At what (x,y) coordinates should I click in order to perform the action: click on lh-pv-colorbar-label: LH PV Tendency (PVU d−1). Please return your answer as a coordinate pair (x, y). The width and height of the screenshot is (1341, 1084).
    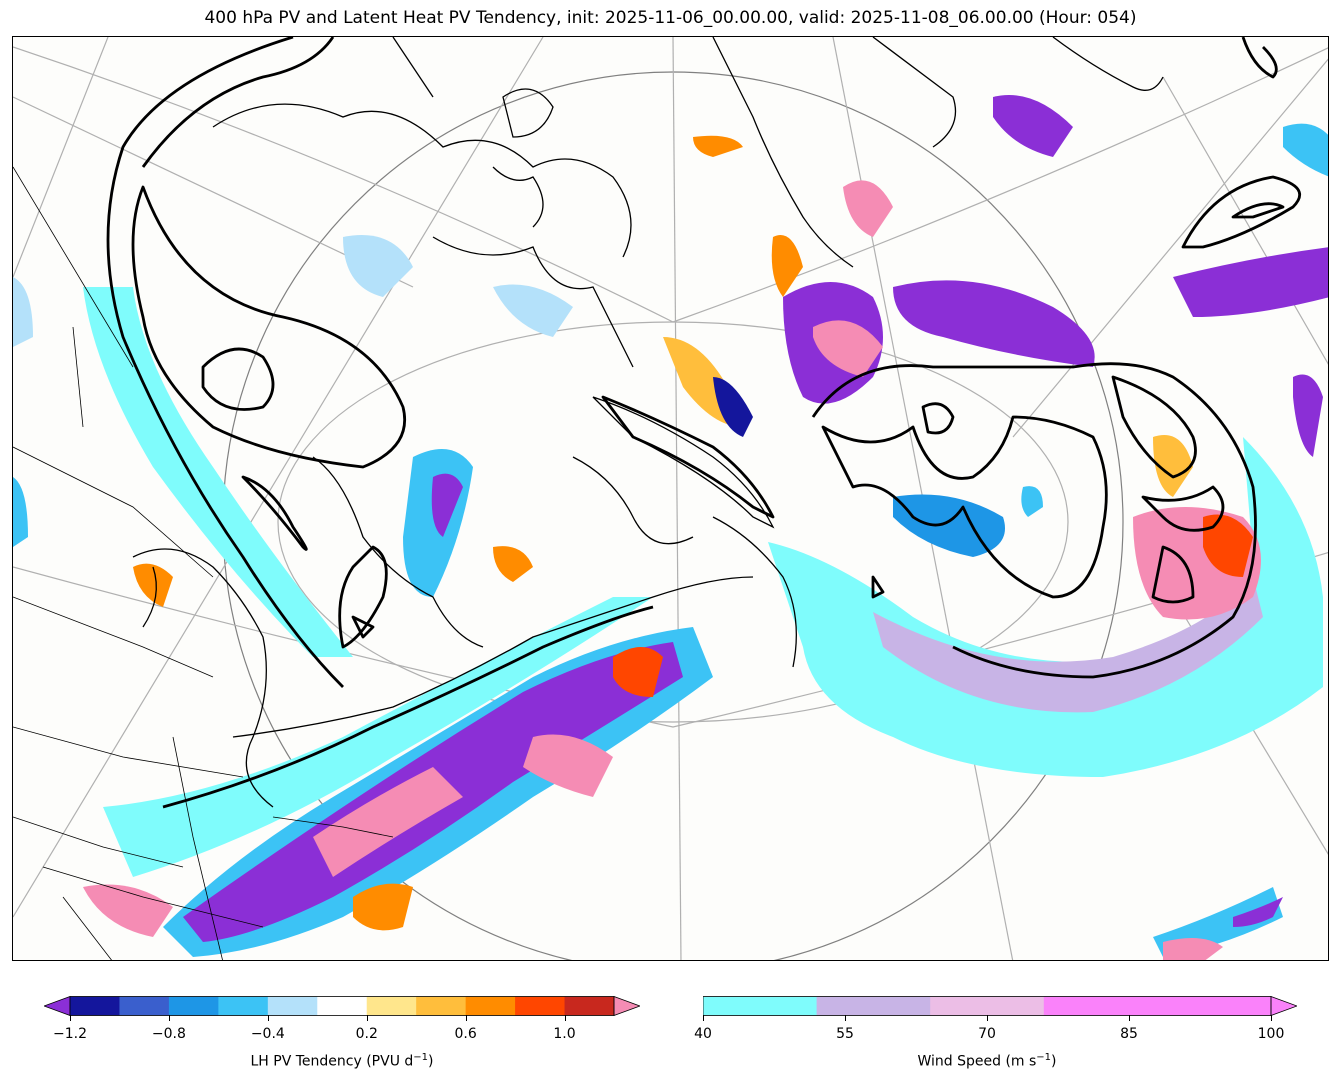
    Looking at the image, I should click on (342, 1061).